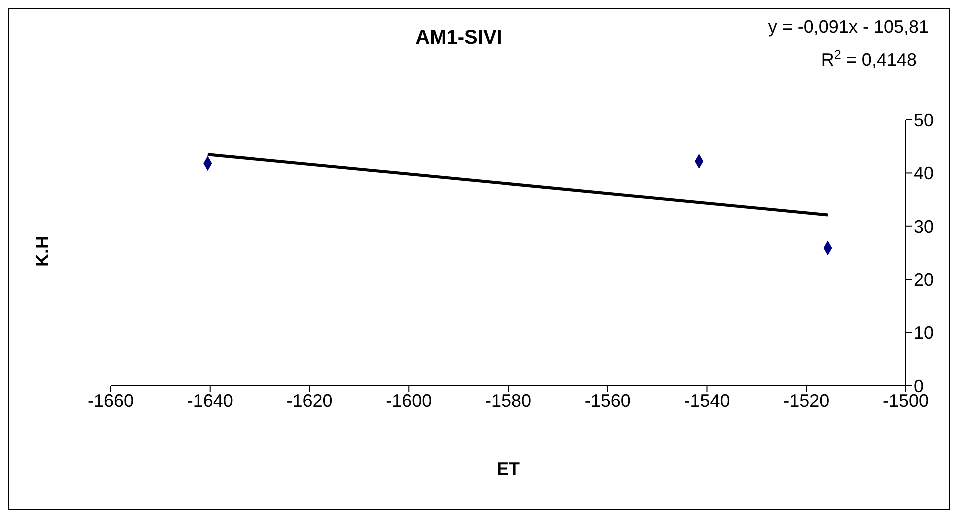 This screenshot has width=960, height=519. What do you see at coordinates (508, 400) in the screenshot?
I see `x-tick-label: -1580` at bounding box center [508, 400].